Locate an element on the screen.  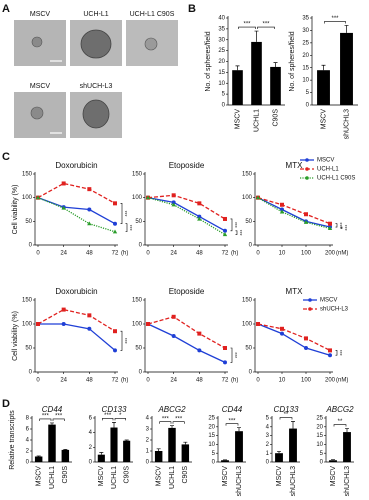
panel-label: D is located at coordinates (6, 404).